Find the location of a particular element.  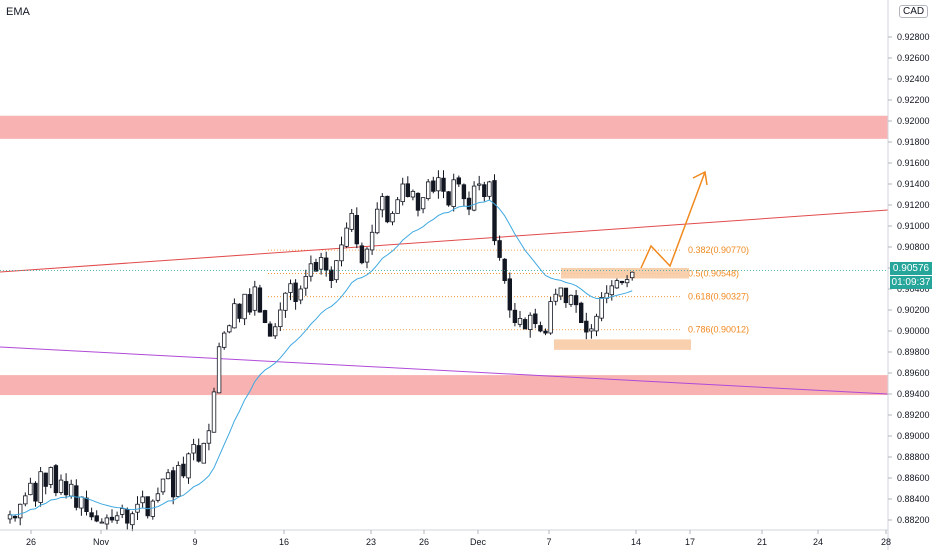

trendline-ascending is located at coordinates (444, 241).